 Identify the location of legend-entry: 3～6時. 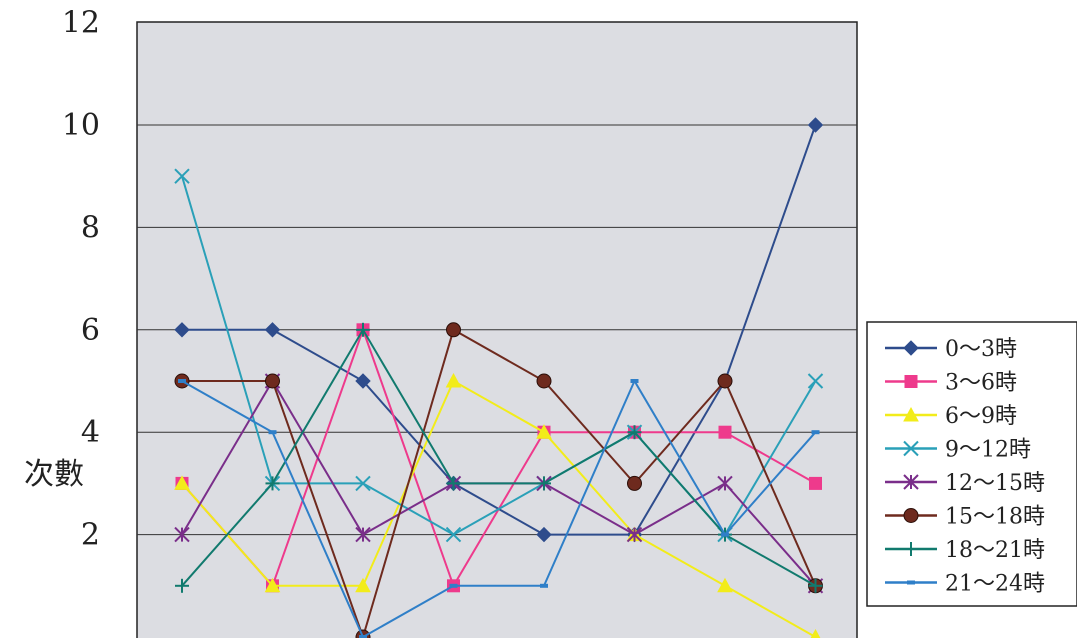
(951, 383).